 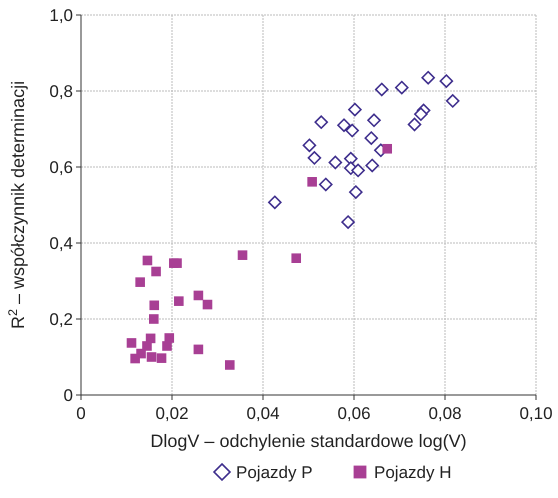 What do you see at coordinates (68, 395) in the screenshot?
I see `y-tick-label: 0` at bounding box center [68, 395].